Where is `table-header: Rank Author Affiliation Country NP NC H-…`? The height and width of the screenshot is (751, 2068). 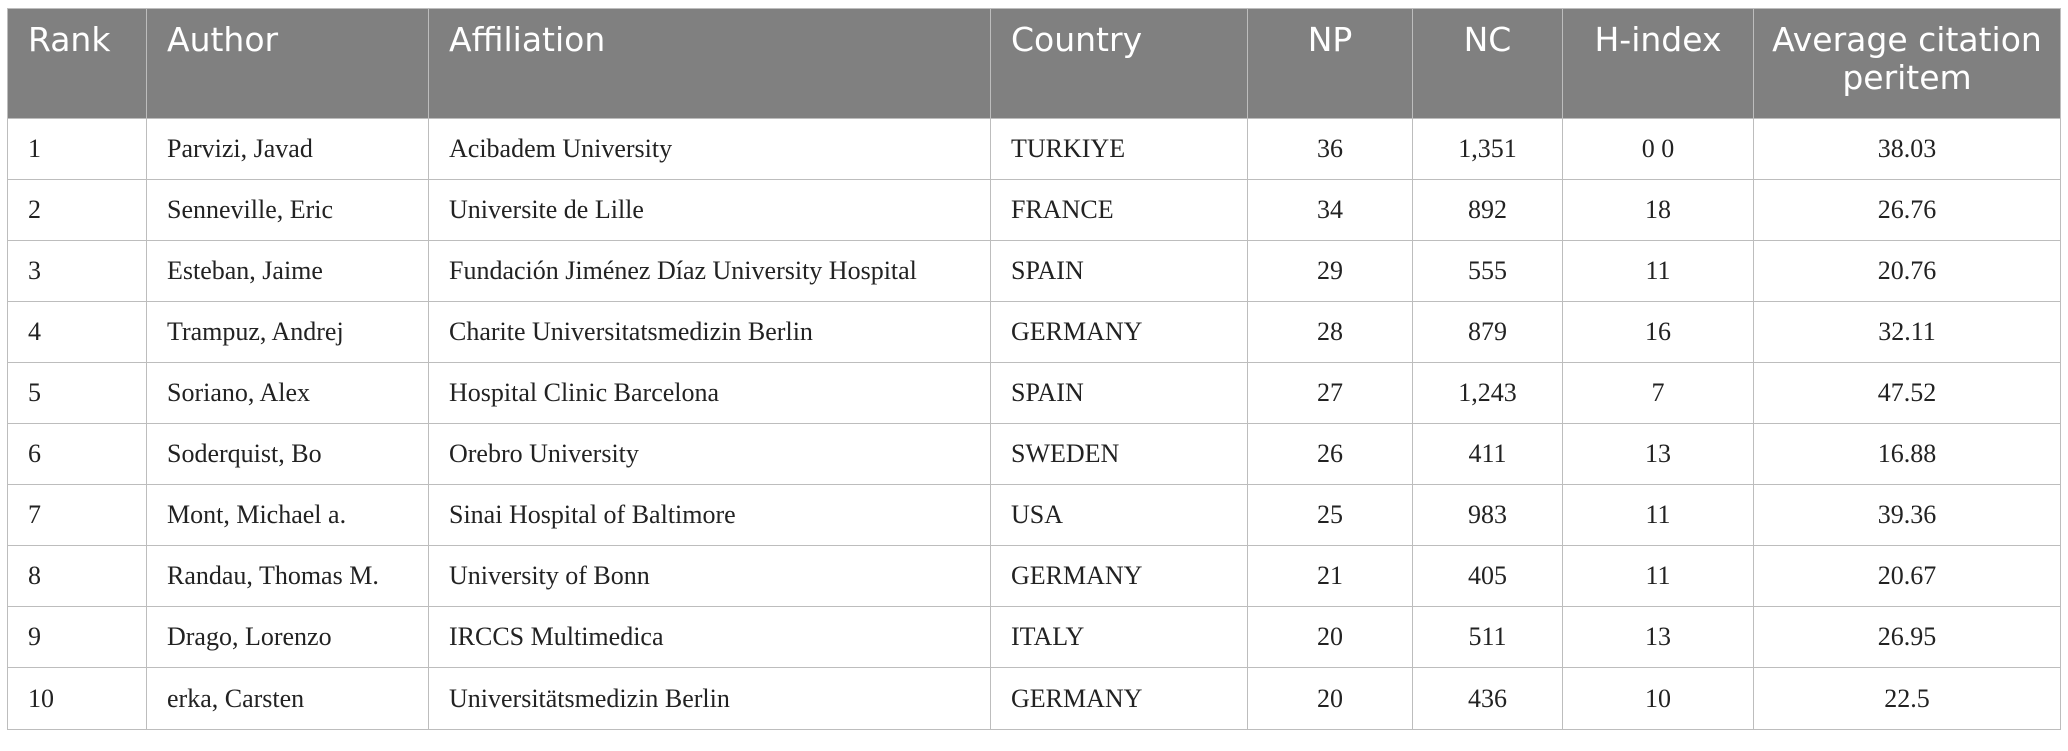
table-header: Rank Author Affiliation Country NP NC H-… is located at coordinates (1034, 63).